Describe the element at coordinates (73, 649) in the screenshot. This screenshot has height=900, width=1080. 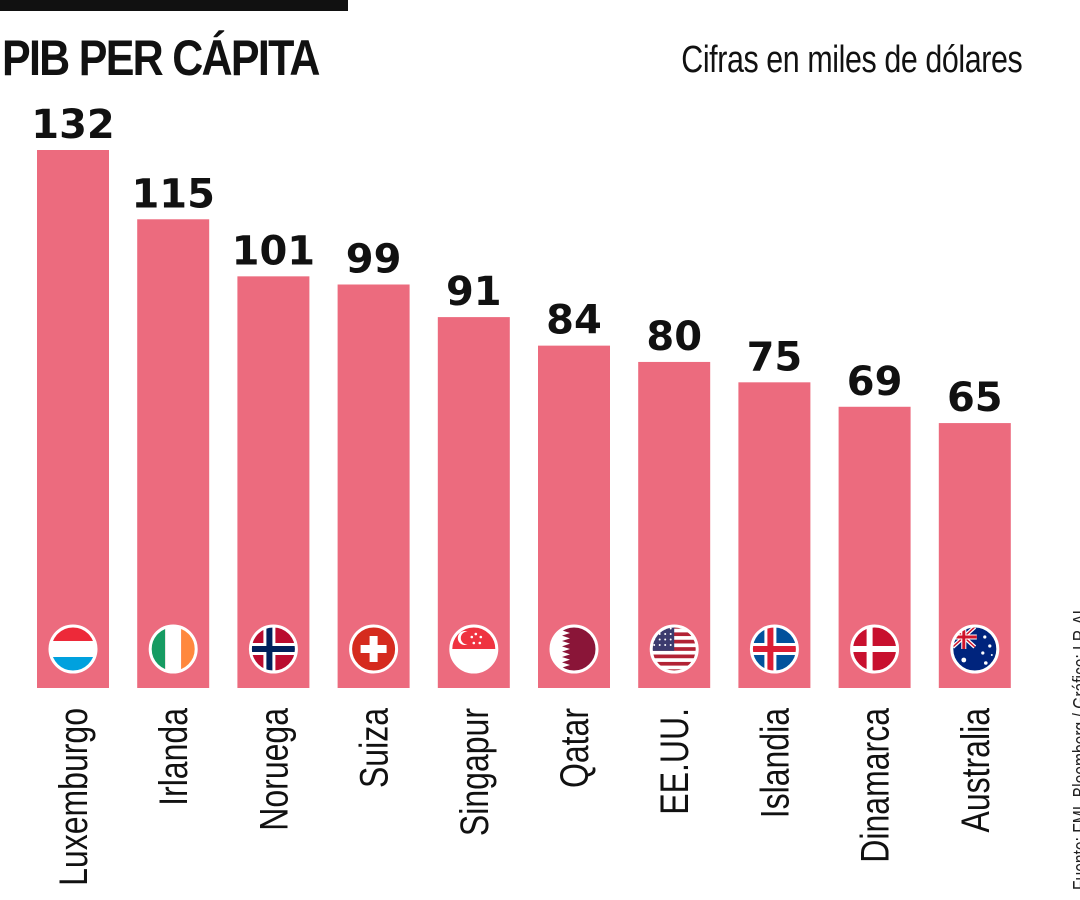
I see `luxembourg-flag-icon` at that location.